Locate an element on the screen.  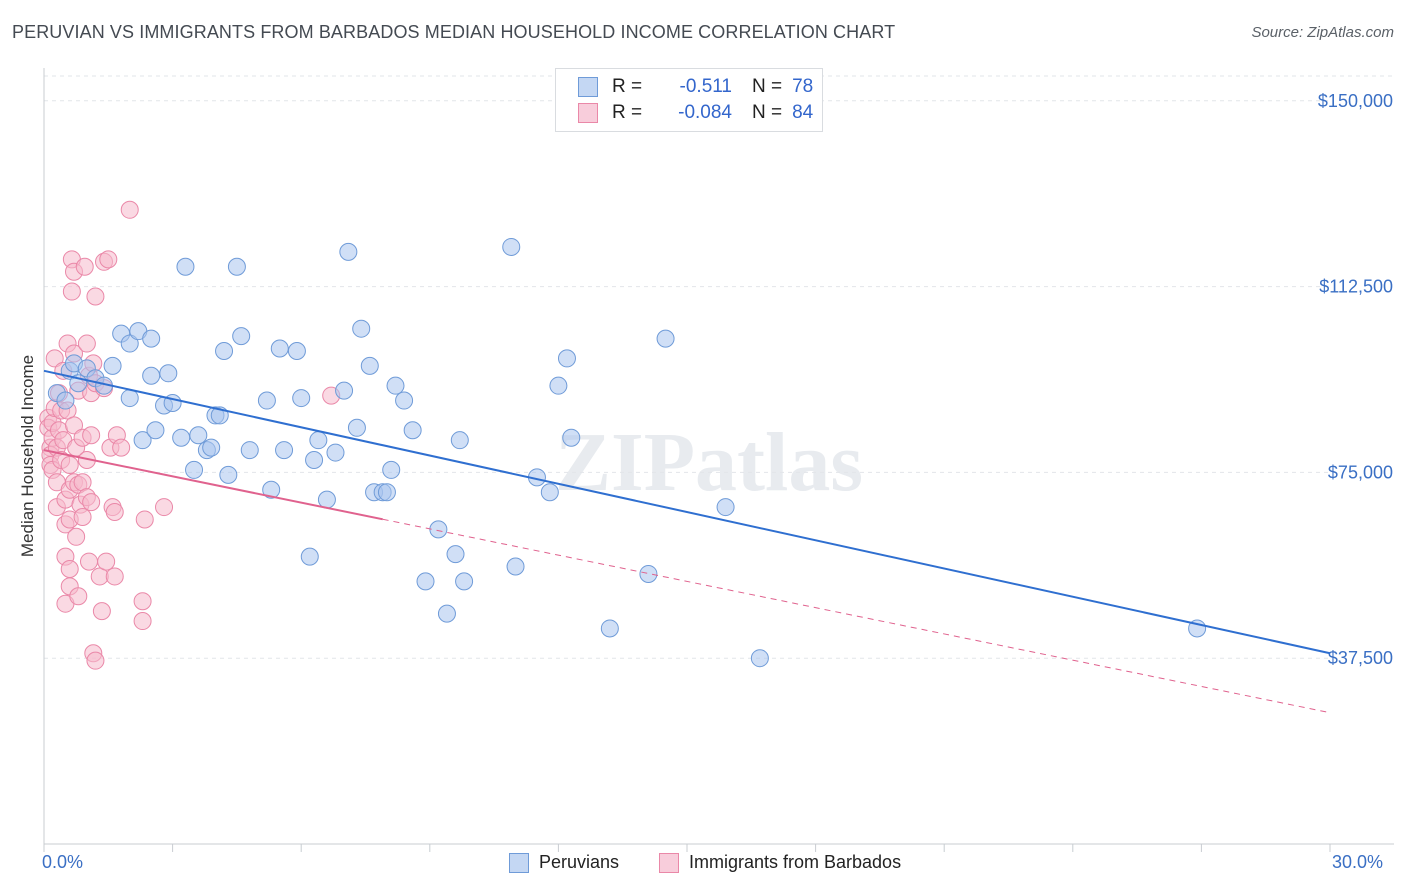
legend-swatch-pink is located at coordinates (588, 113).